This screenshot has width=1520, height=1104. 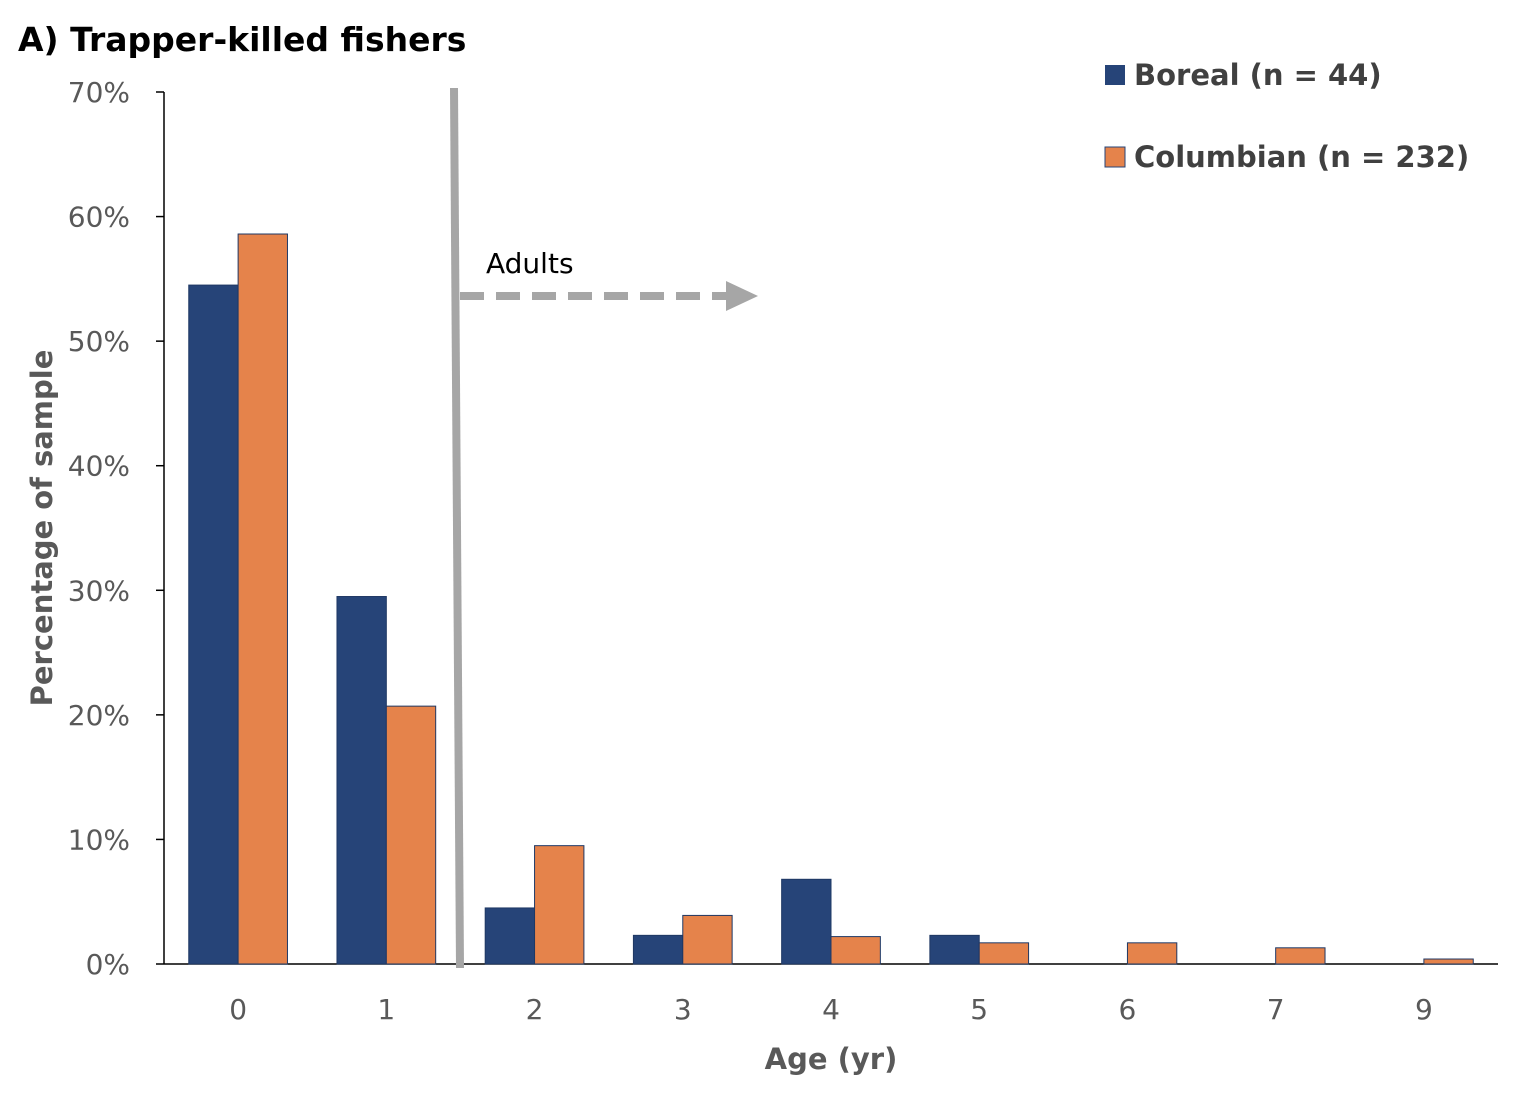 I want to click on x-tick-label: 6, so click(x=1128, y=1009).